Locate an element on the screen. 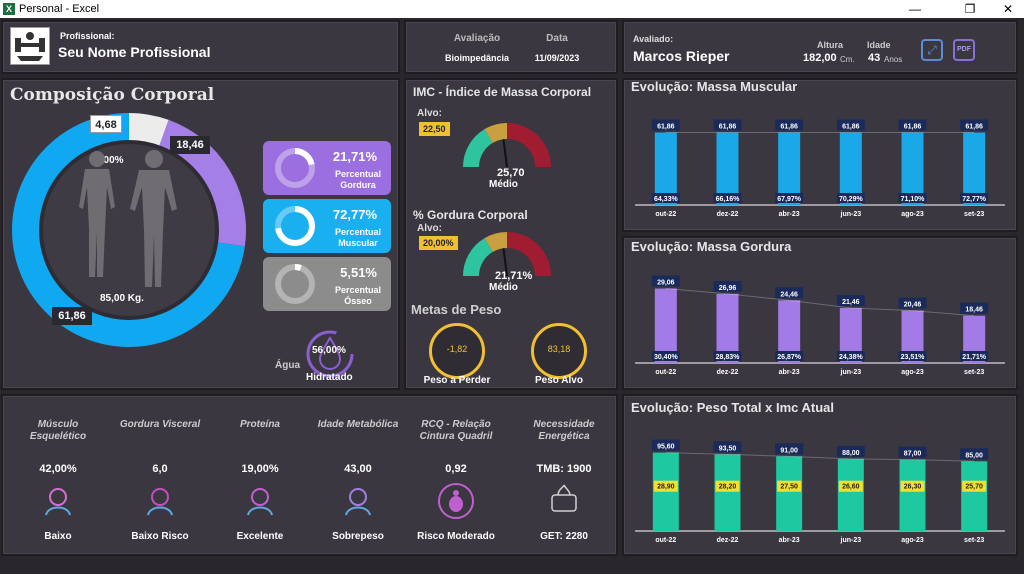 This screenshot has height=574, width=1024. restore-button: ❐ is located at coordinates (970, 9).